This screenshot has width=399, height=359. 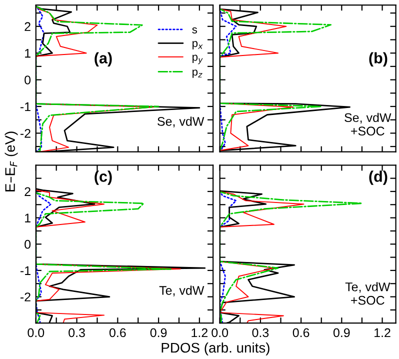 What do you see at coordinates (194, 30) in the screenshot?
I see `legend-label: s` at bounding box center [194, 30].